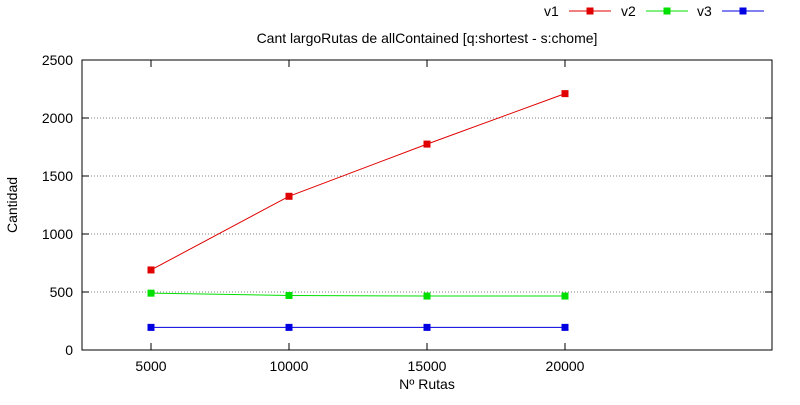 The image size is (800, 405). What do you see at coordinates (69, 350) in the screenshot?
I see `y-tick-label: 0` at bounding box center [69, 350].